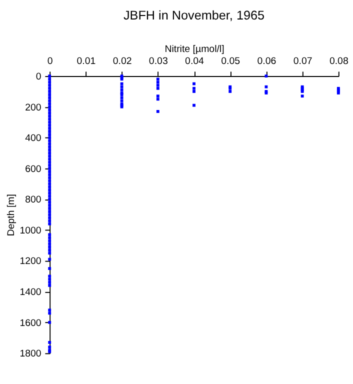 This screenshot has width=353, height=384. I want to click on x-tick-label: 0.01, so click(86, 61).